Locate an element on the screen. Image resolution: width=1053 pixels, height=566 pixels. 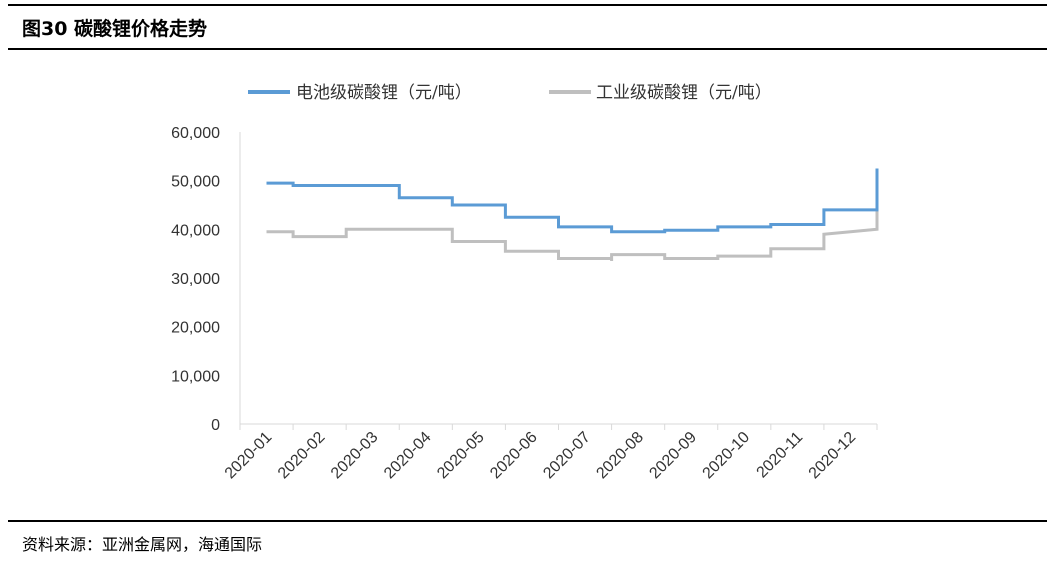
series-line-industrial-grade is located at coordinates (572, 223).